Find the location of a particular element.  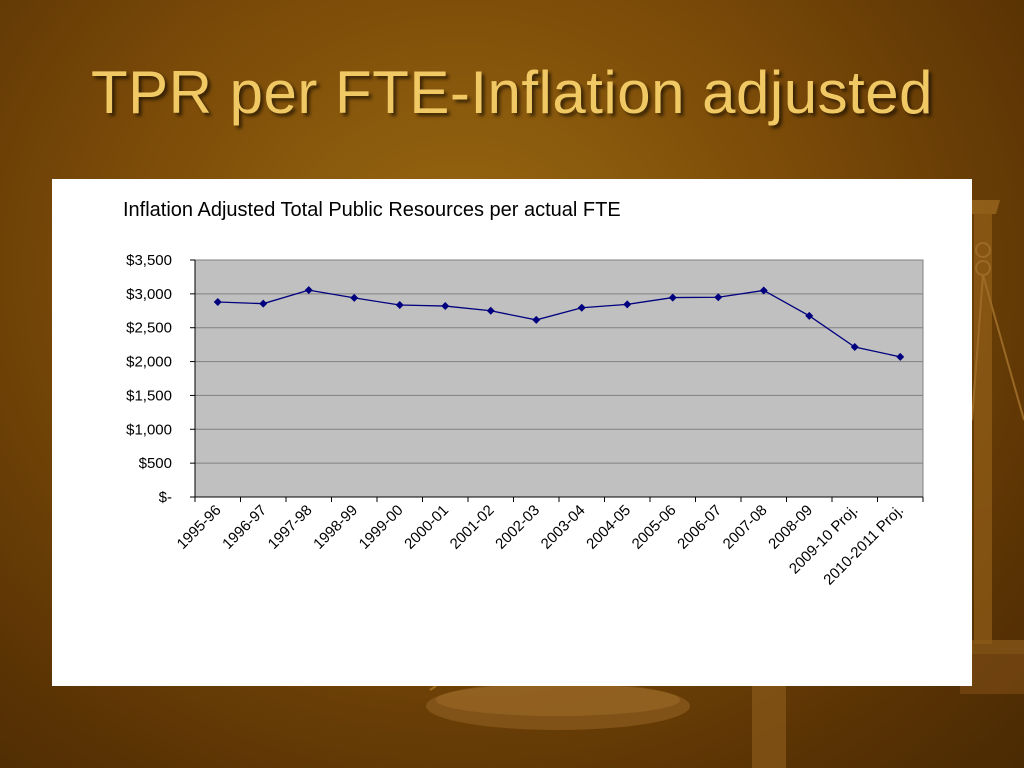

y-tick-label: $3,000 is located at coordinates (149, 294).